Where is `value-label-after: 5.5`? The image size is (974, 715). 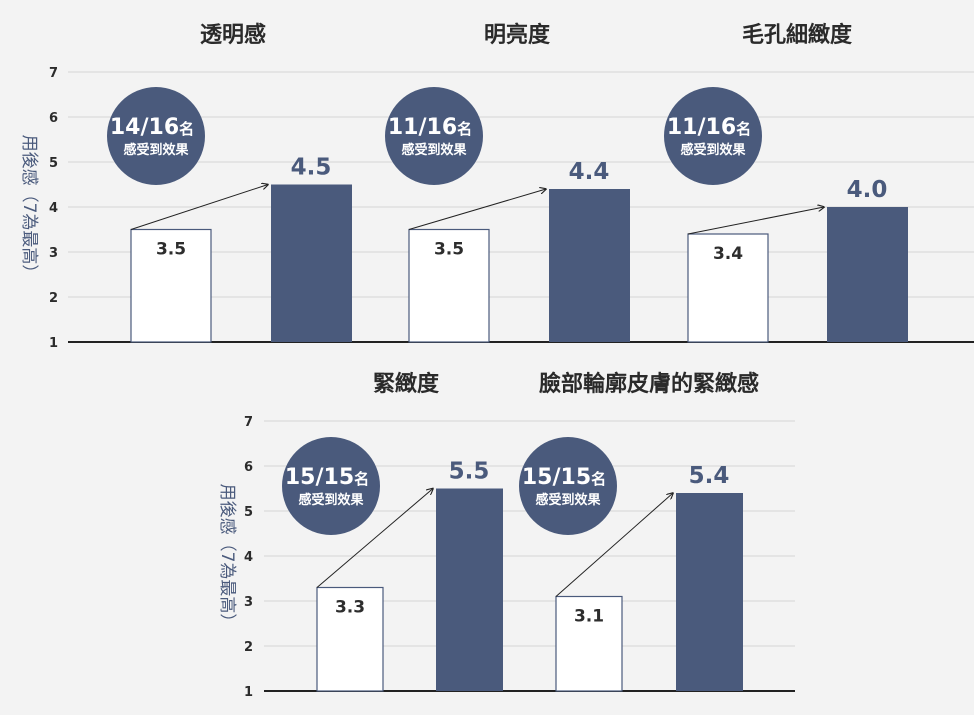
value-label-after: 5.5 is located at coordinates (469, 472).